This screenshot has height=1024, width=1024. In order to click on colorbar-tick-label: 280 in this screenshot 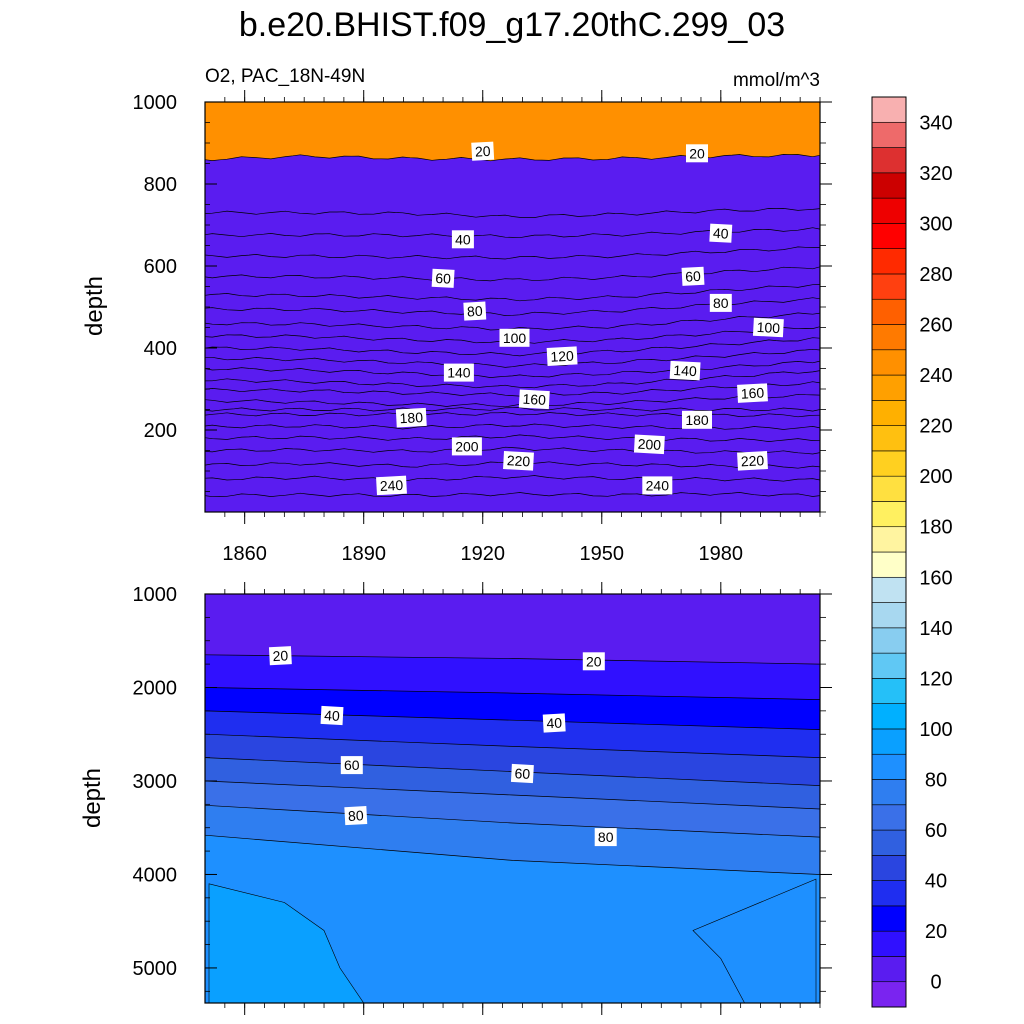, I will do `click(935, 275)`.